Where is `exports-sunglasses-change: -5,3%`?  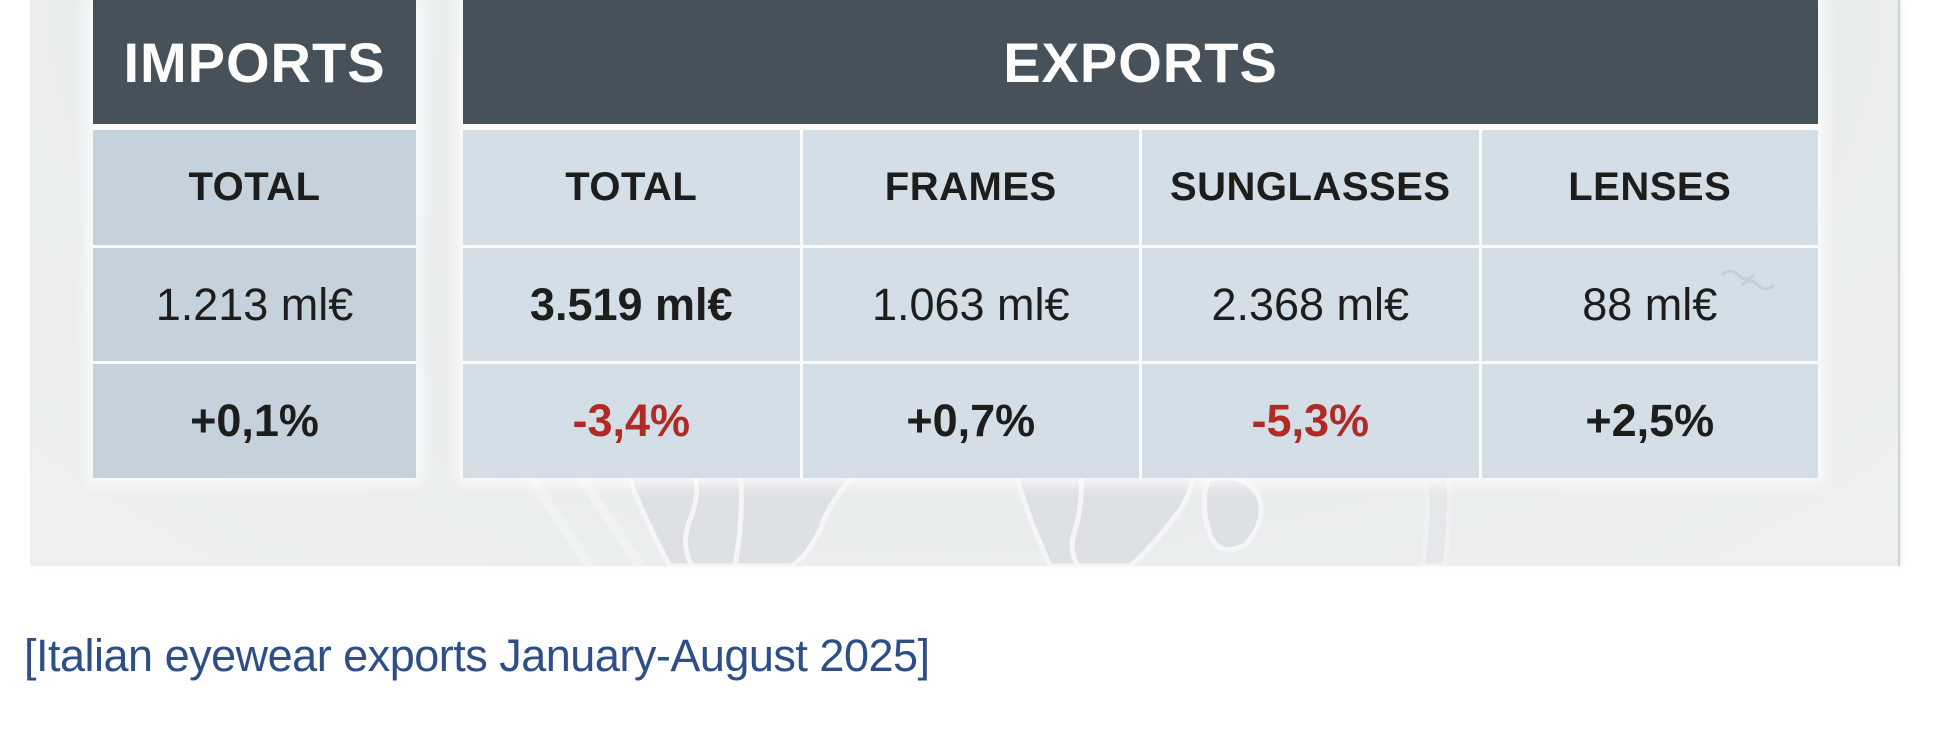
exports-sunglasses-change: -5,3% is located at coordinates (1310, 421).